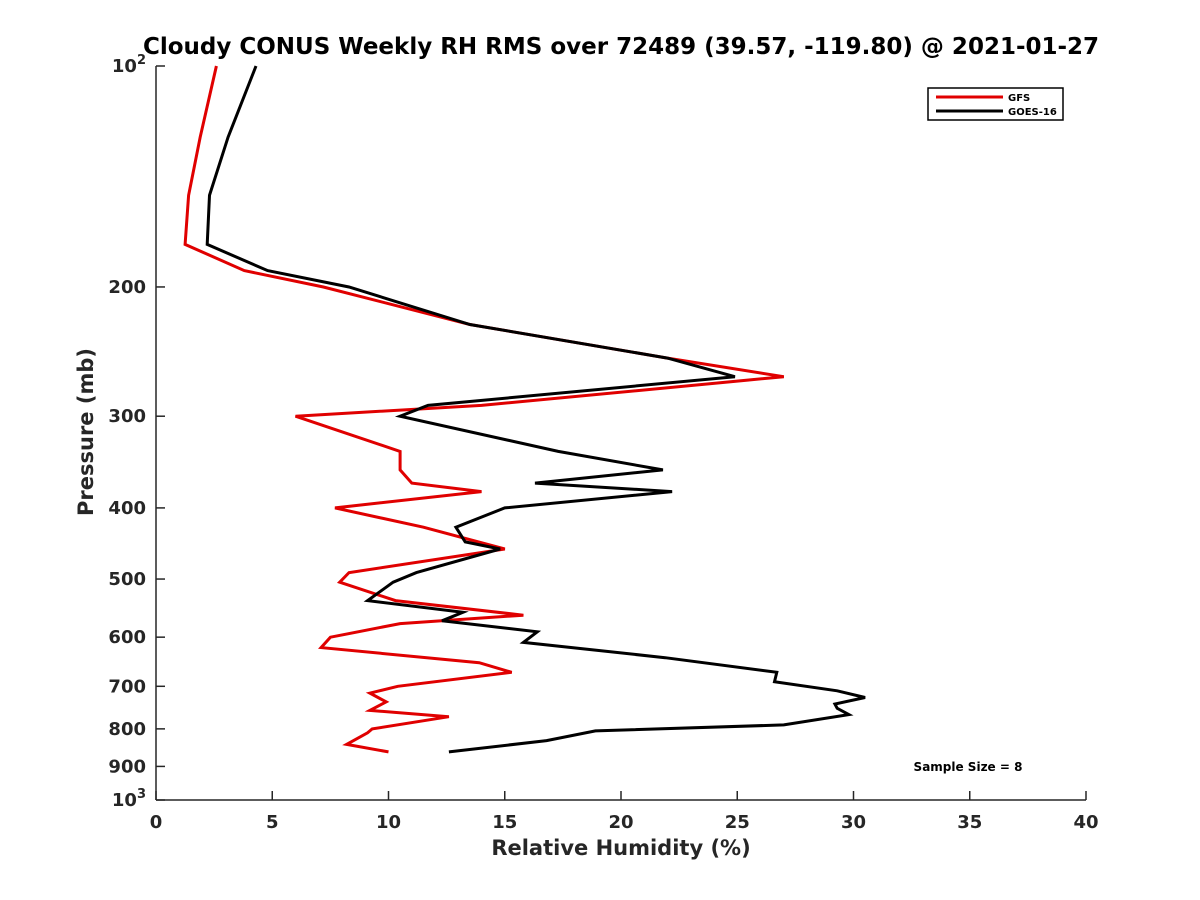 The height and width of the screenshot is (900, 1200). Describe the element at coordinates (504, 822) in the screenshot. I see `x-tick-label: 15` at that location.